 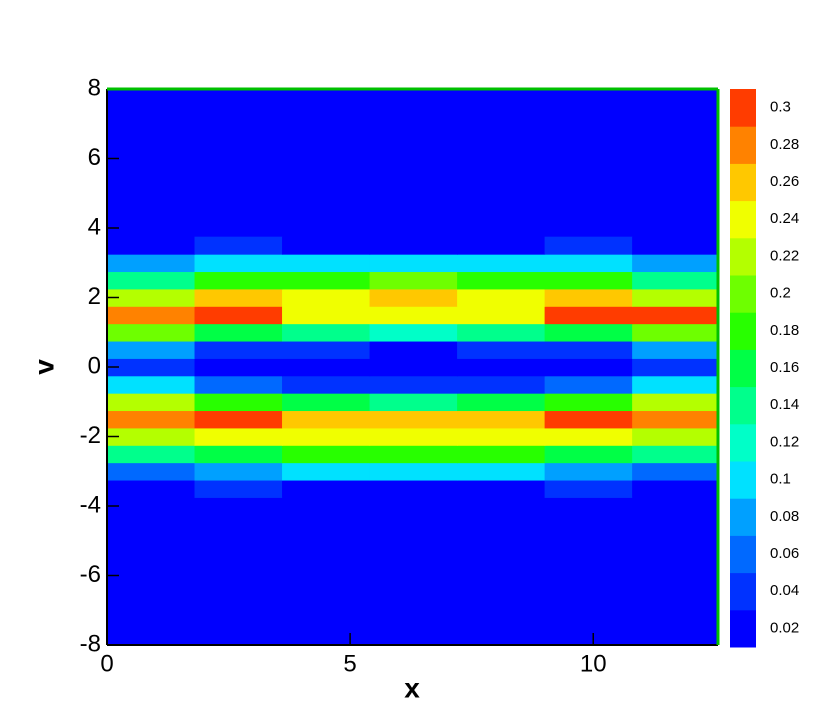 I want to click on y-tick-label: 2, so click(x=94, y=296).